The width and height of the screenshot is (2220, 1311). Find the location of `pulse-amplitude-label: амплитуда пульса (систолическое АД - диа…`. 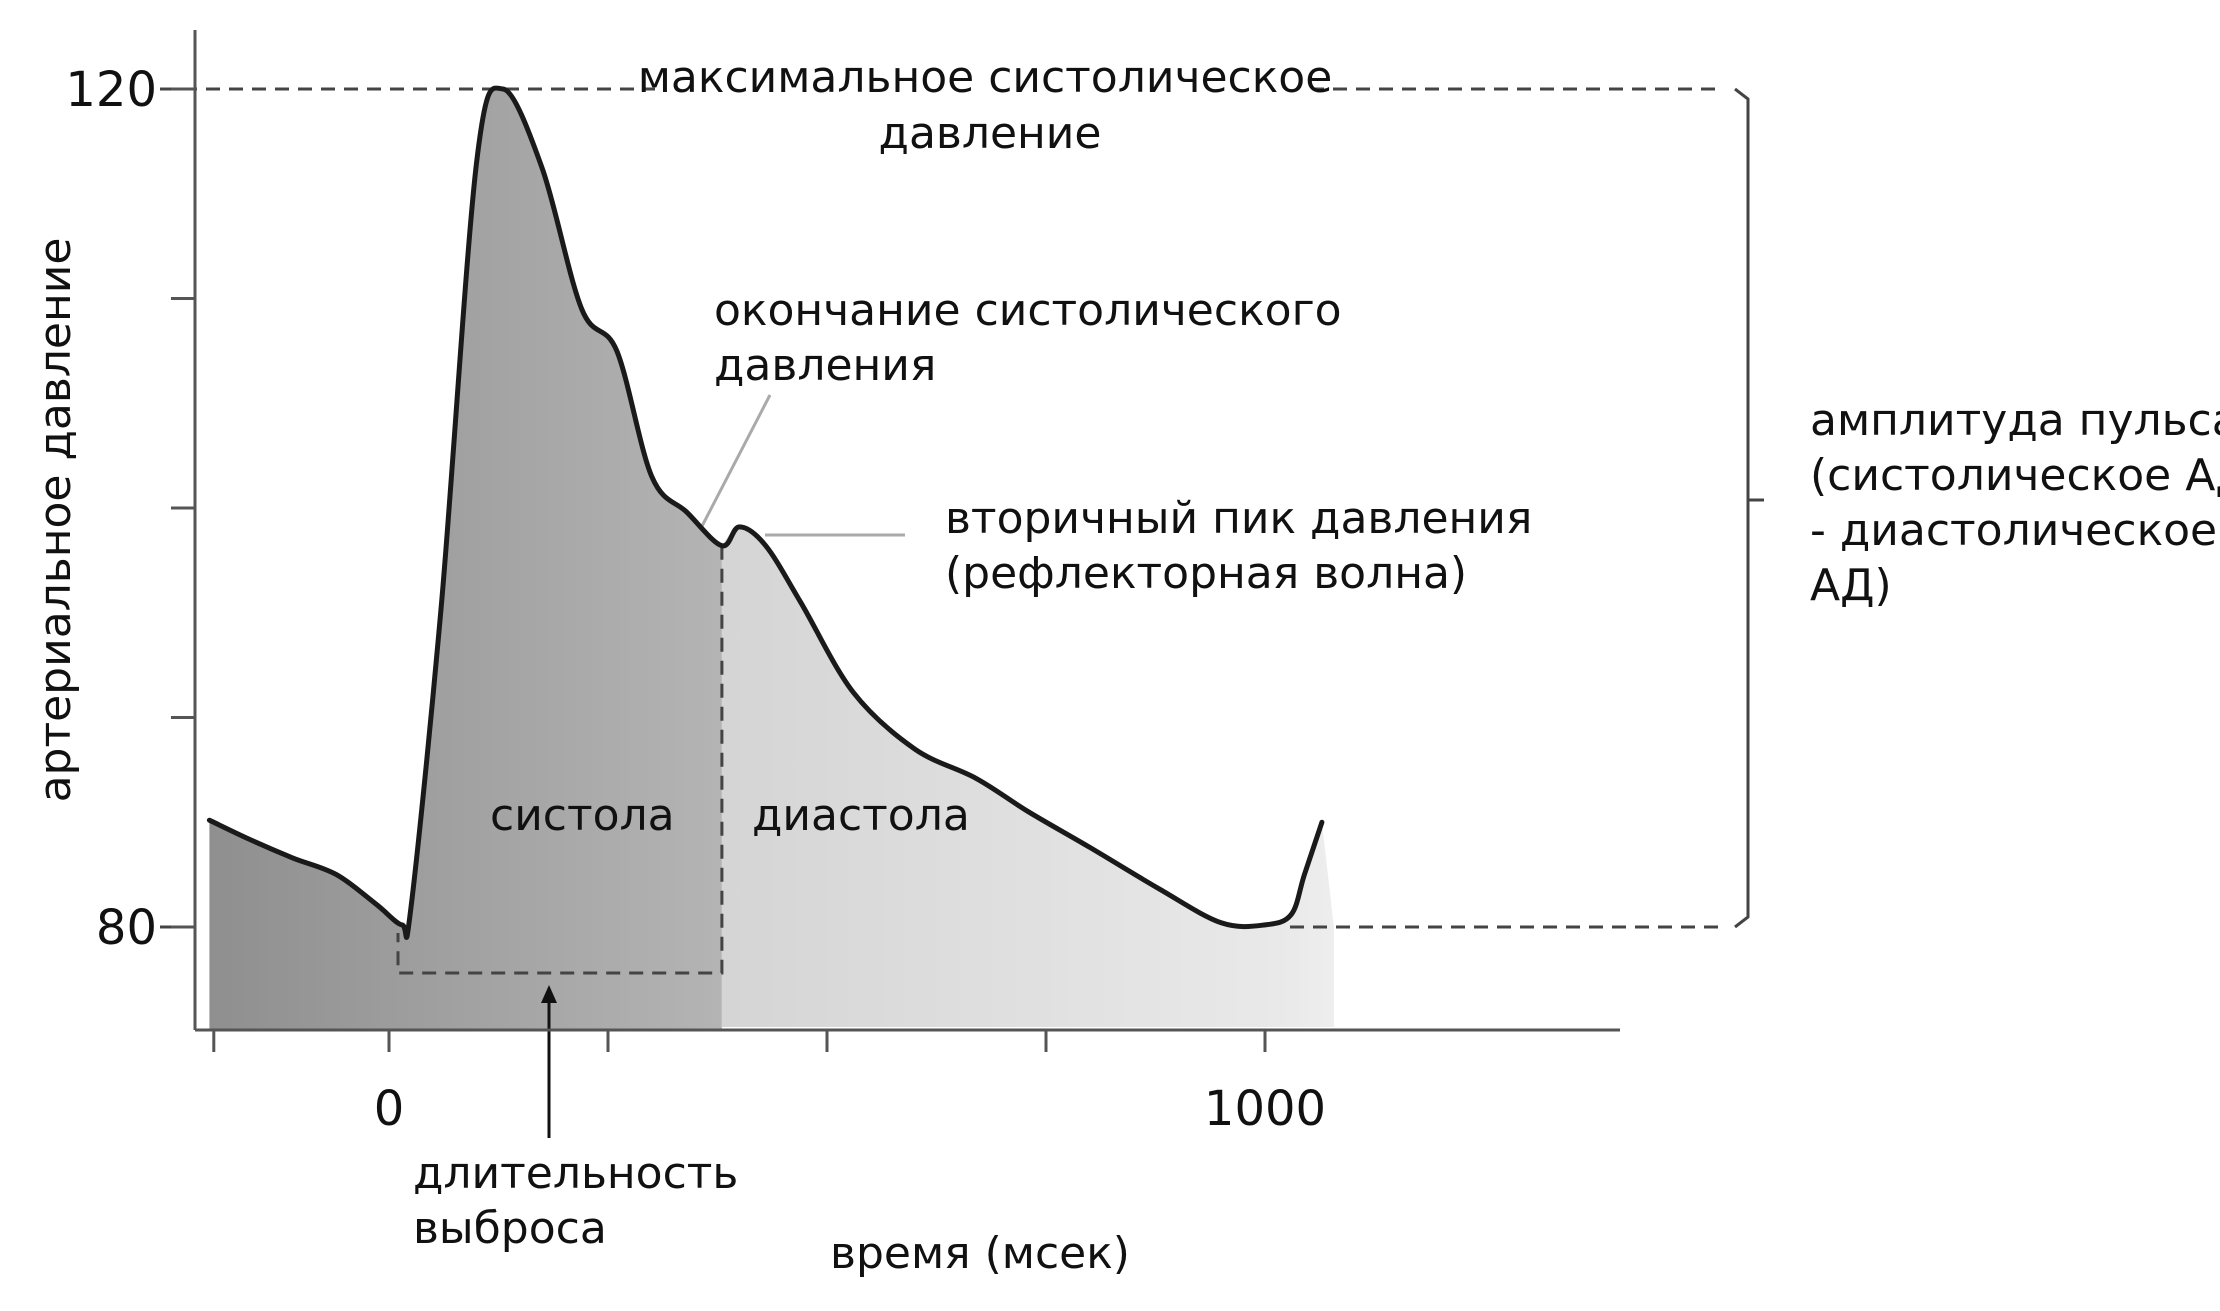

pulse-amplitude-label: амплитуда пульса (систолическое АД - диа… is located at coordinates (2015, 503).